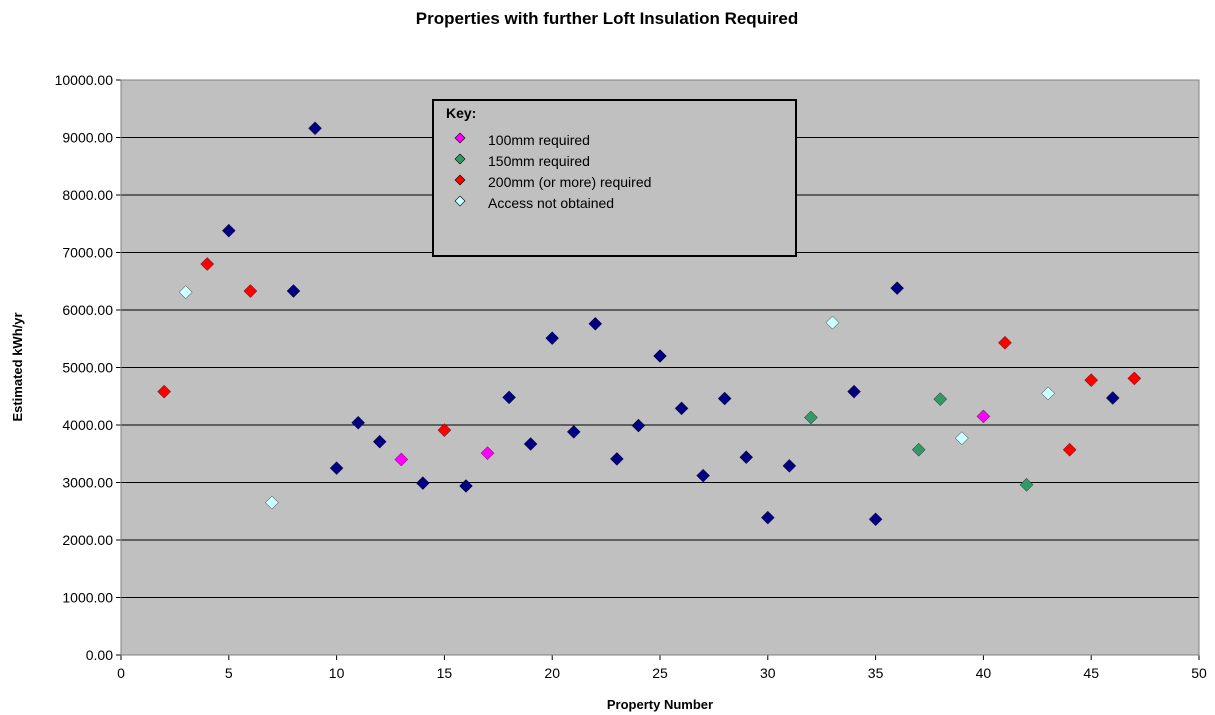 The height and width of the screenshot is (715, 1215). Describe the element at coordinates (87, 483) in the screenshot. I see `y-tick-label: 3000.00` at that location.